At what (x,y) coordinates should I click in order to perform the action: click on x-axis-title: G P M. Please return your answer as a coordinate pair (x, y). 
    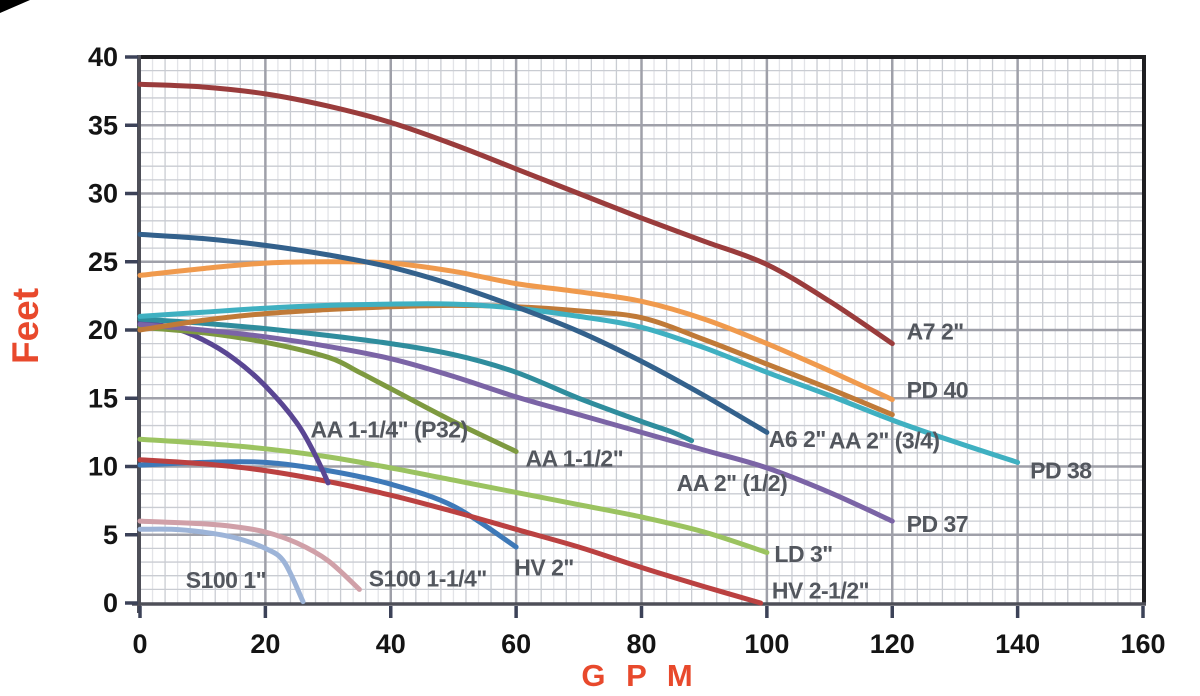
    Looking at the image, I should click on (639, 675).